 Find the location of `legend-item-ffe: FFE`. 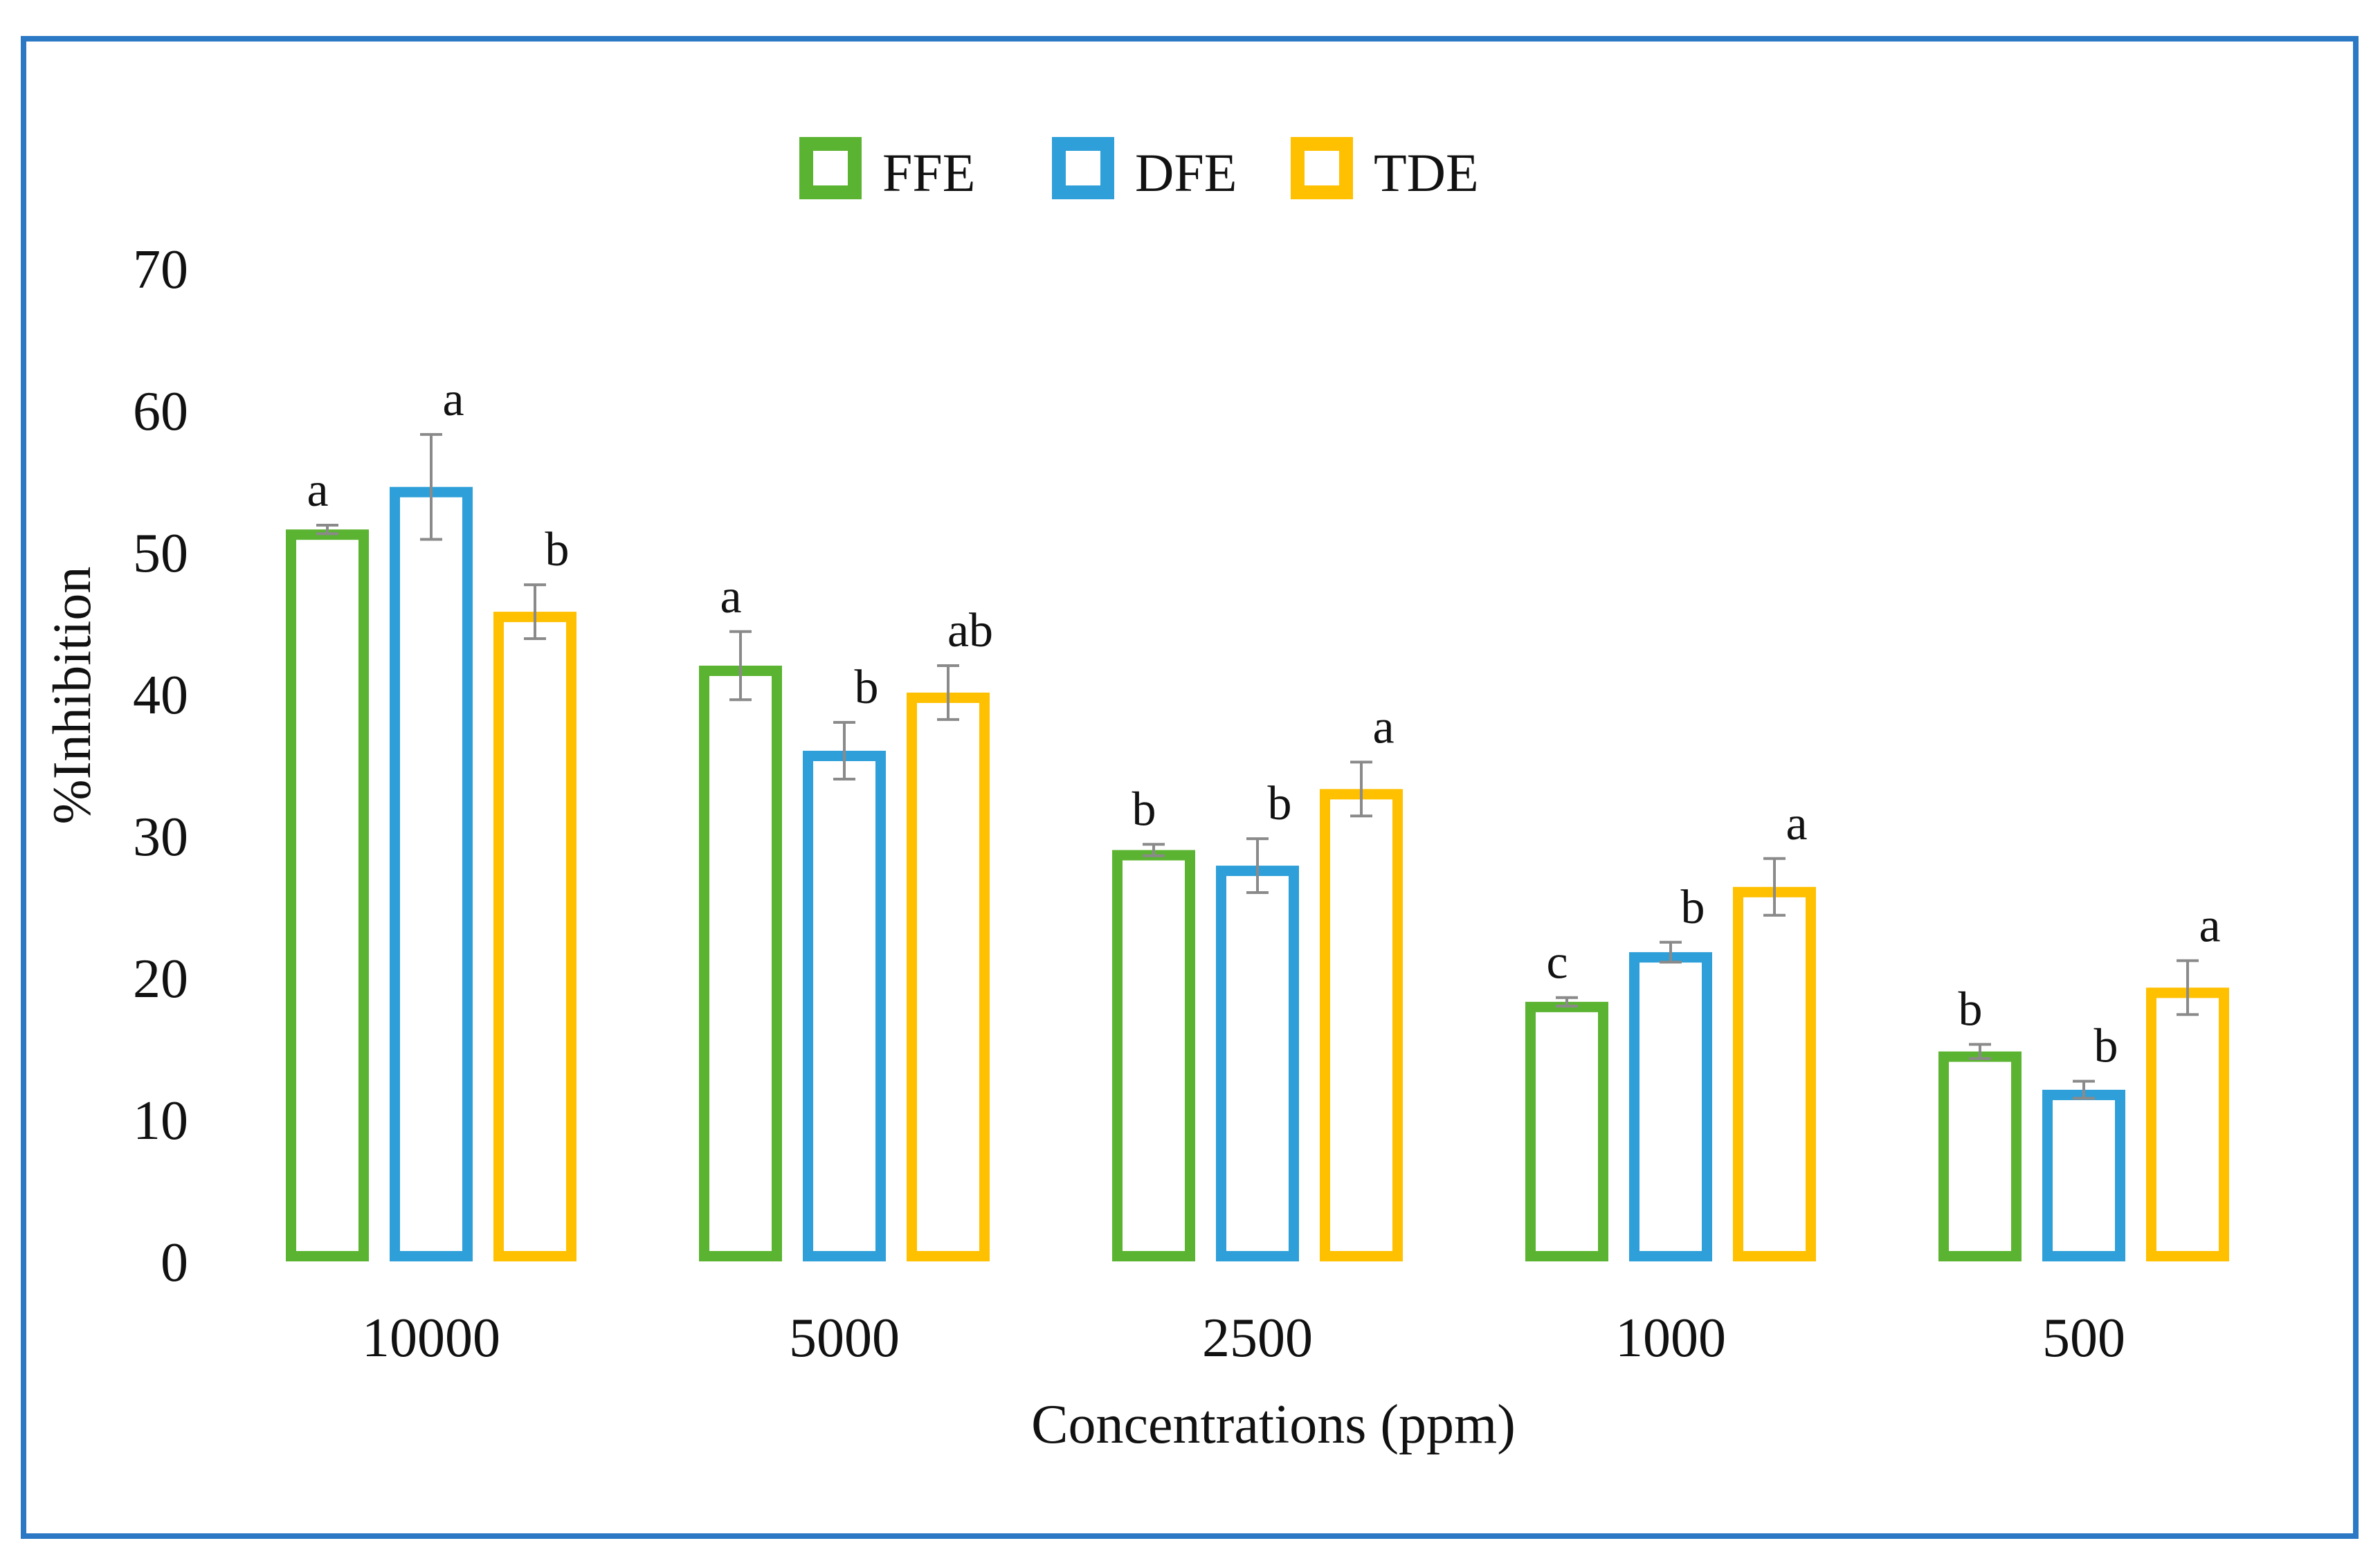

legend-item-ffe: FFE is located at coordinates (887, 170).